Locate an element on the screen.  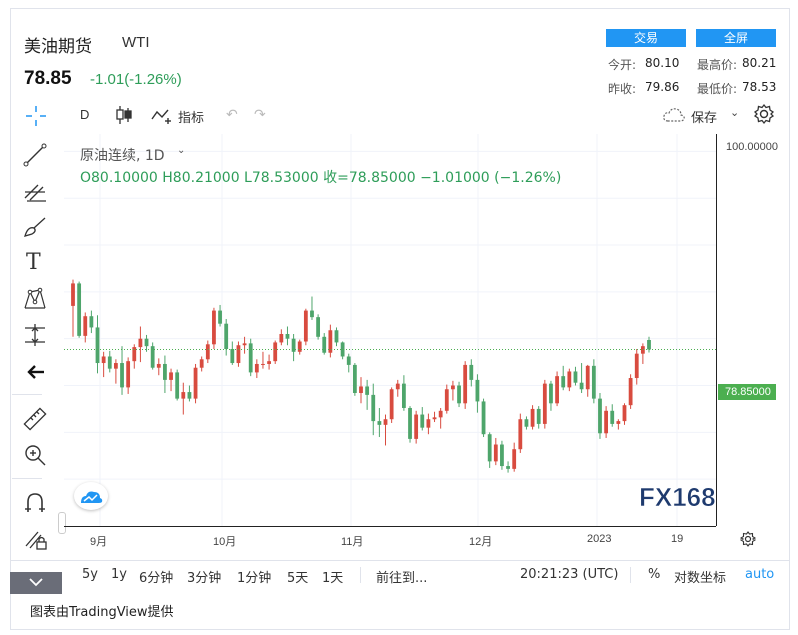
undo-icon: ↶ is located at coordinates (232, 114).